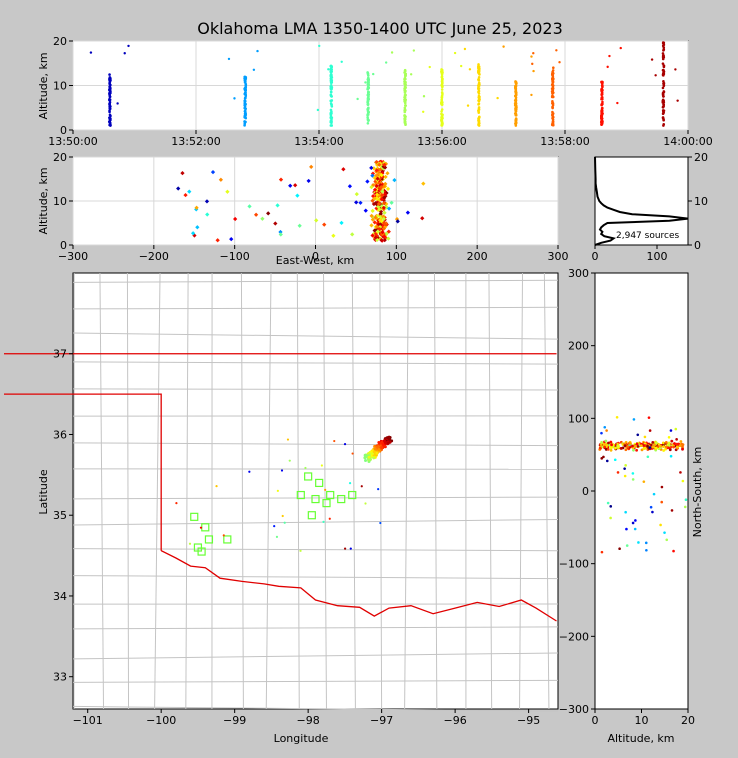  I want to click on altitude-xtick-label: 10, so click(642, 720).